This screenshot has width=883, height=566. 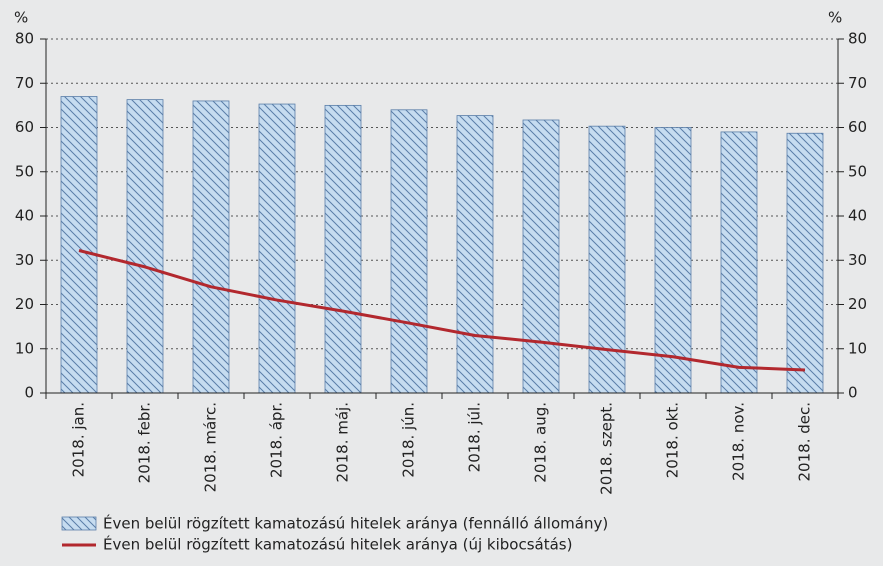 I want to click on y-tick-label: 80, so click(x=24, y=39).